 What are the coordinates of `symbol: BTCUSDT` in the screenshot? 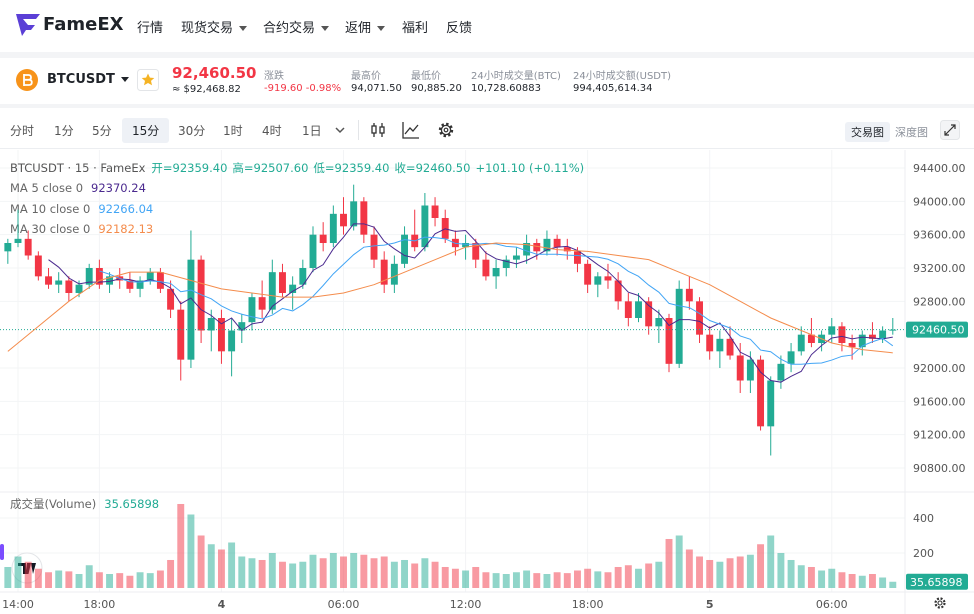 It's located at (81, 79).